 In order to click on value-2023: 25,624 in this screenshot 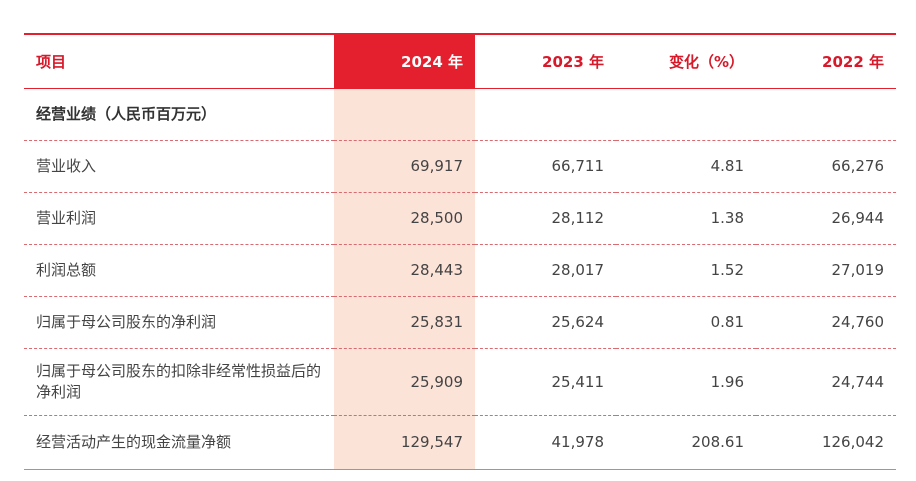, I will do `click(578, 322)`.